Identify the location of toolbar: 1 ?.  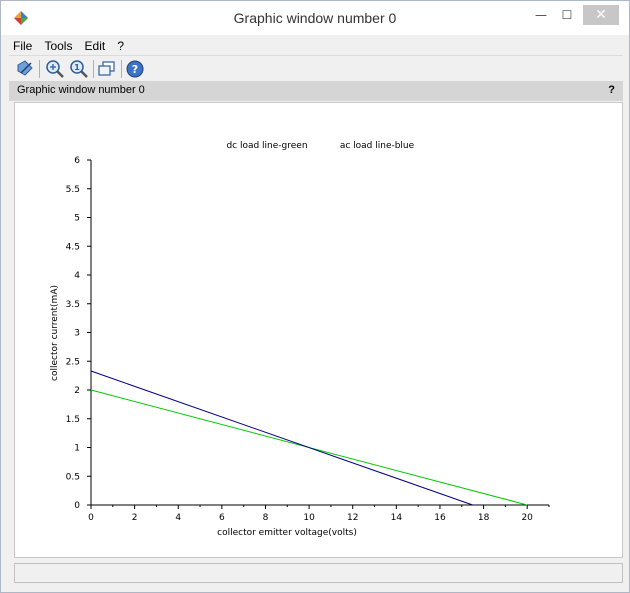
(316, 68).